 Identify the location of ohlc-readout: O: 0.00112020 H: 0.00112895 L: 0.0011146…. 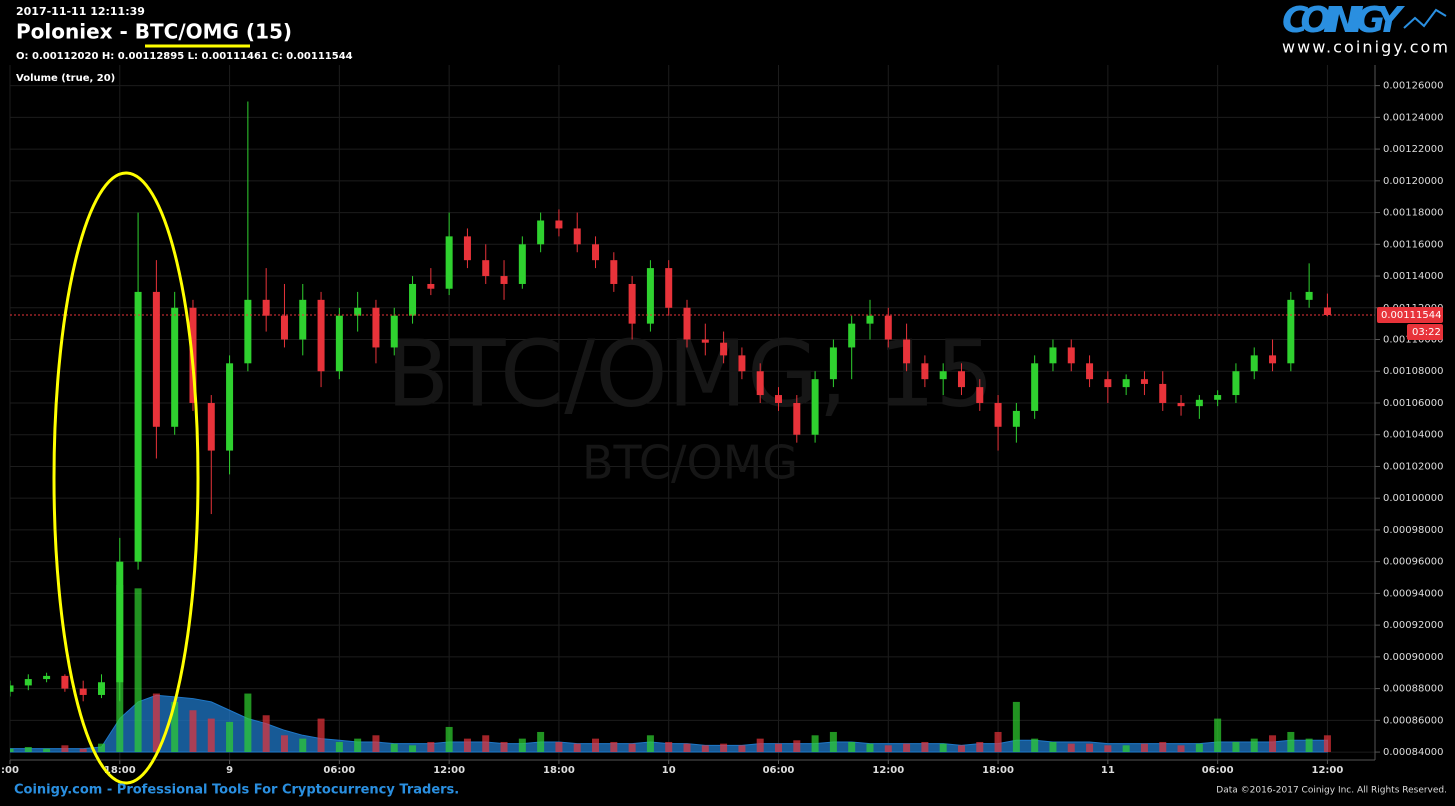
(184, 56).